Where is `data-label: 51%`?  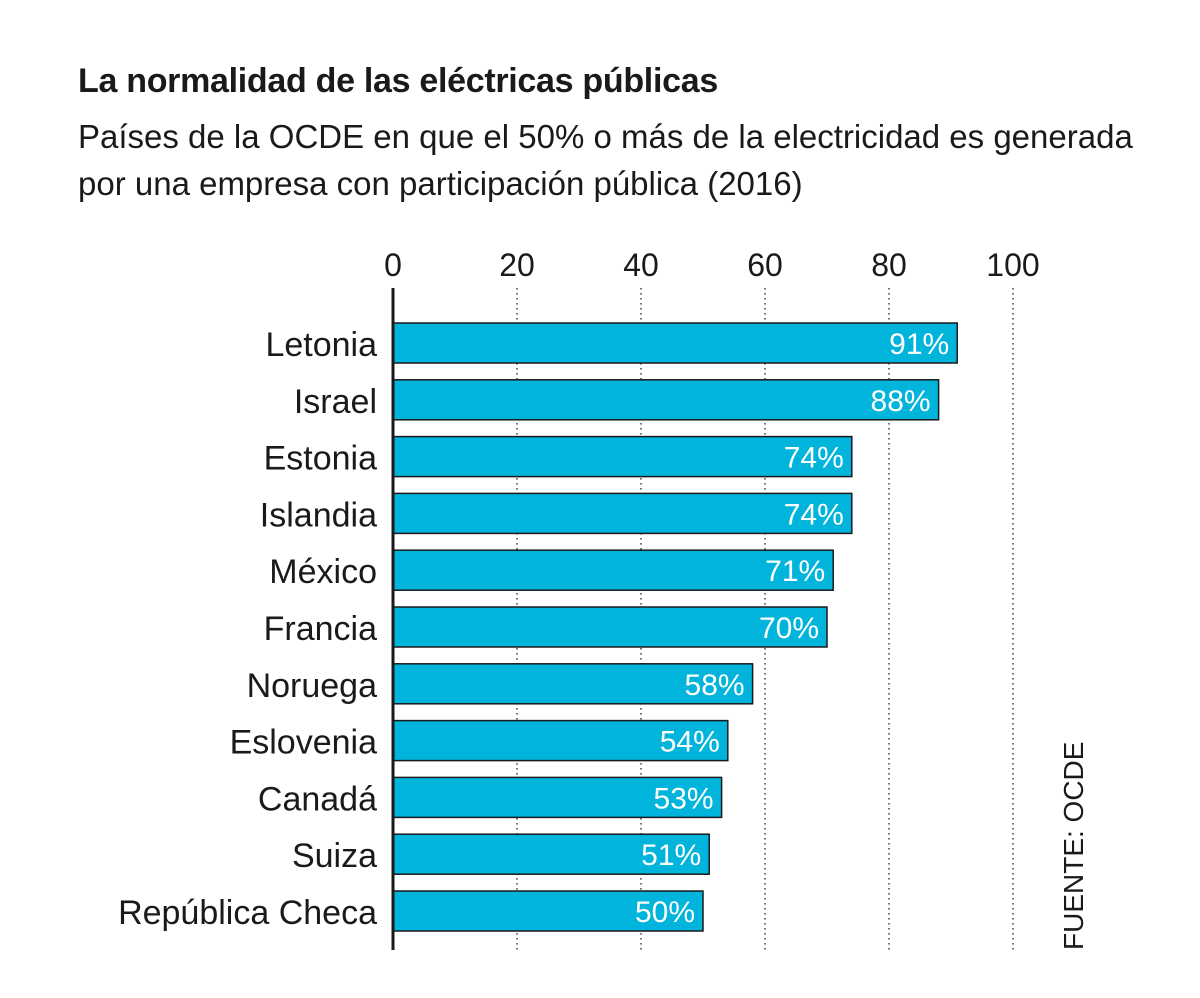 data-label: 51% is located at coordinates (671, 855).